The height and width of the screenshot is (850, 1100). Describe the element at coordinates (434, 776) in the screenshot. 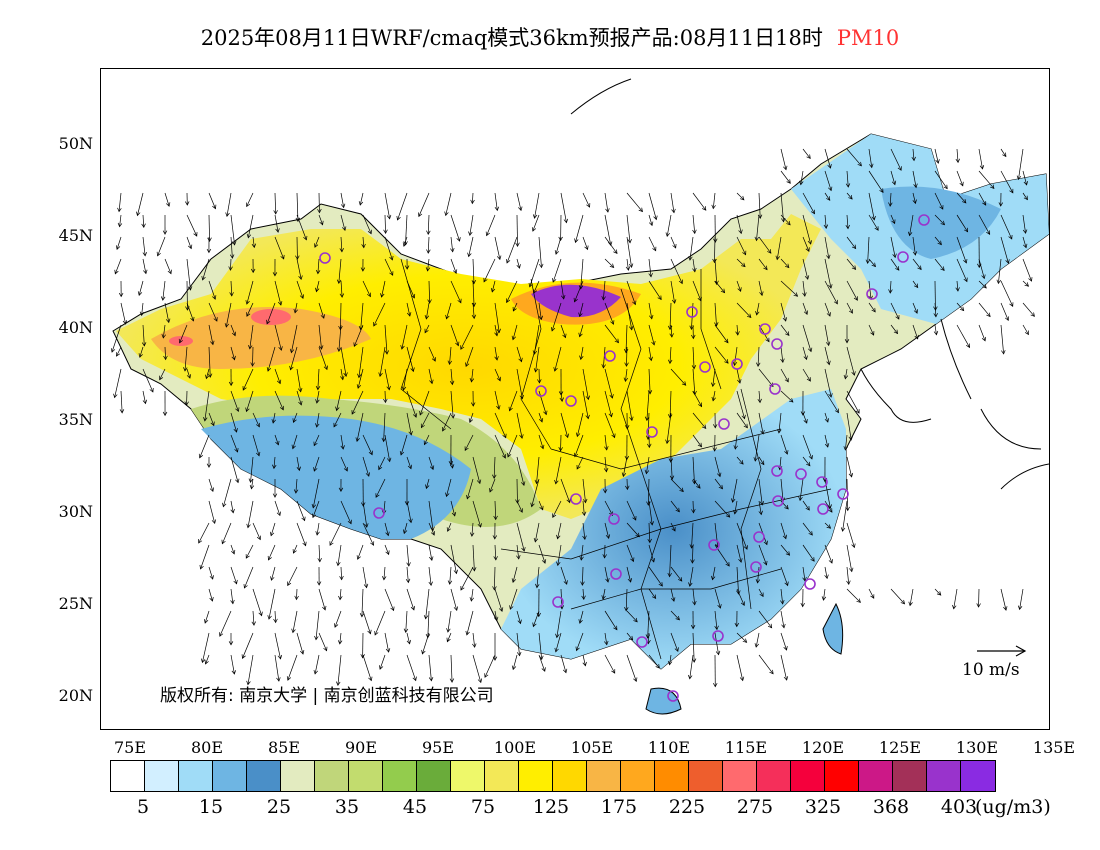

I see `legend-swatch` at that location.